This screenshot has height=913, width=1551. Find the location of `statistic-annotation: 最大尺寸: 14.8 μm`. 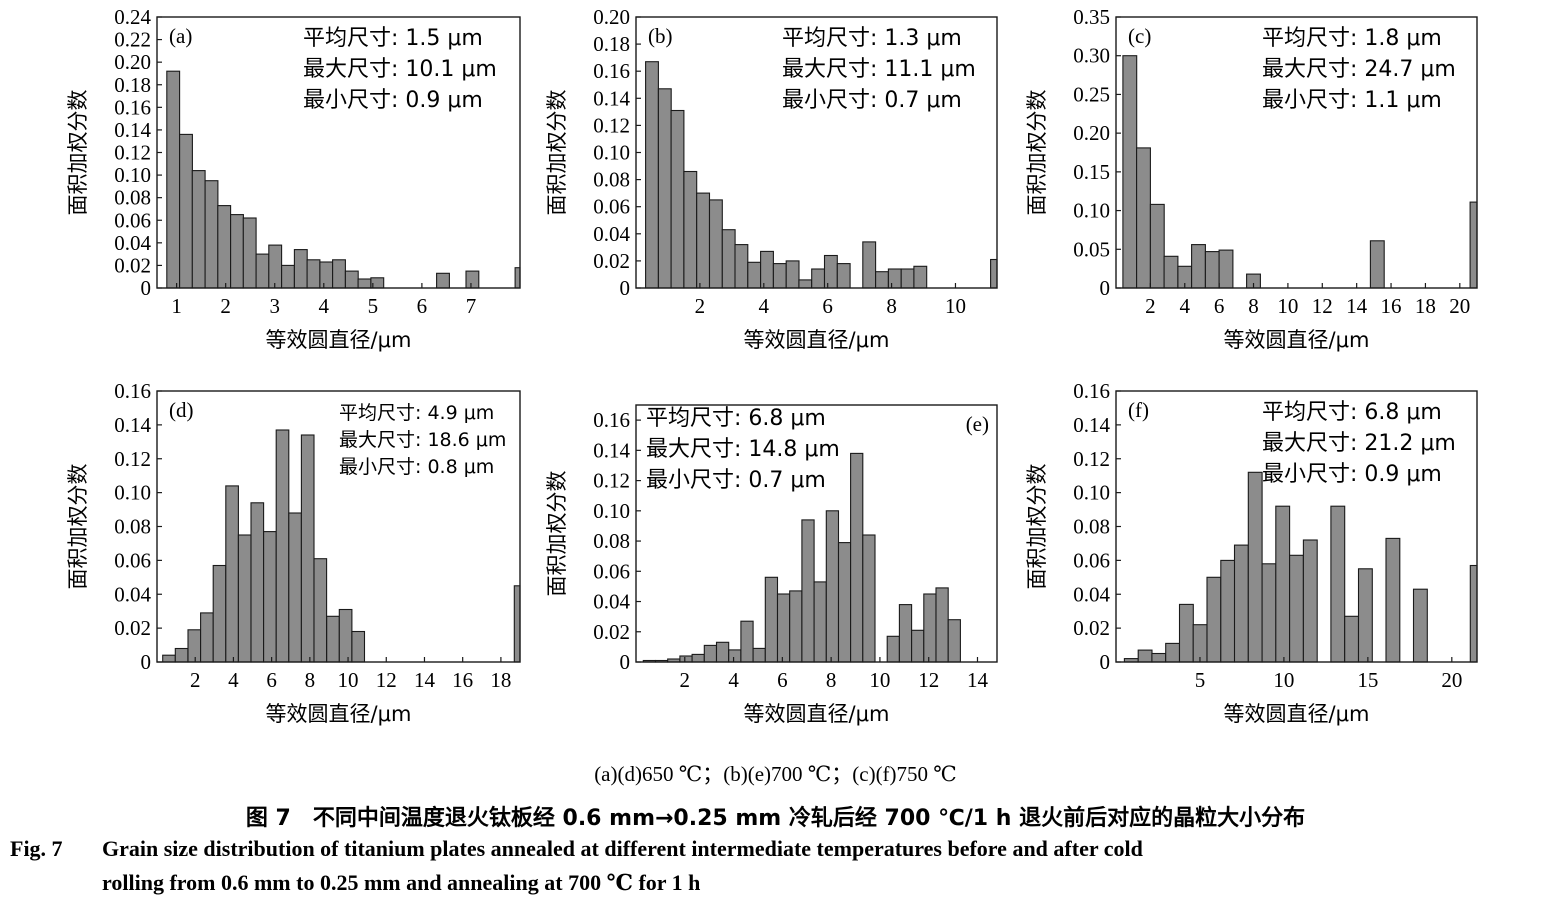

statistic-annotation: 最大尺寸: 14.8 μm is located at coordinates (743, 449).